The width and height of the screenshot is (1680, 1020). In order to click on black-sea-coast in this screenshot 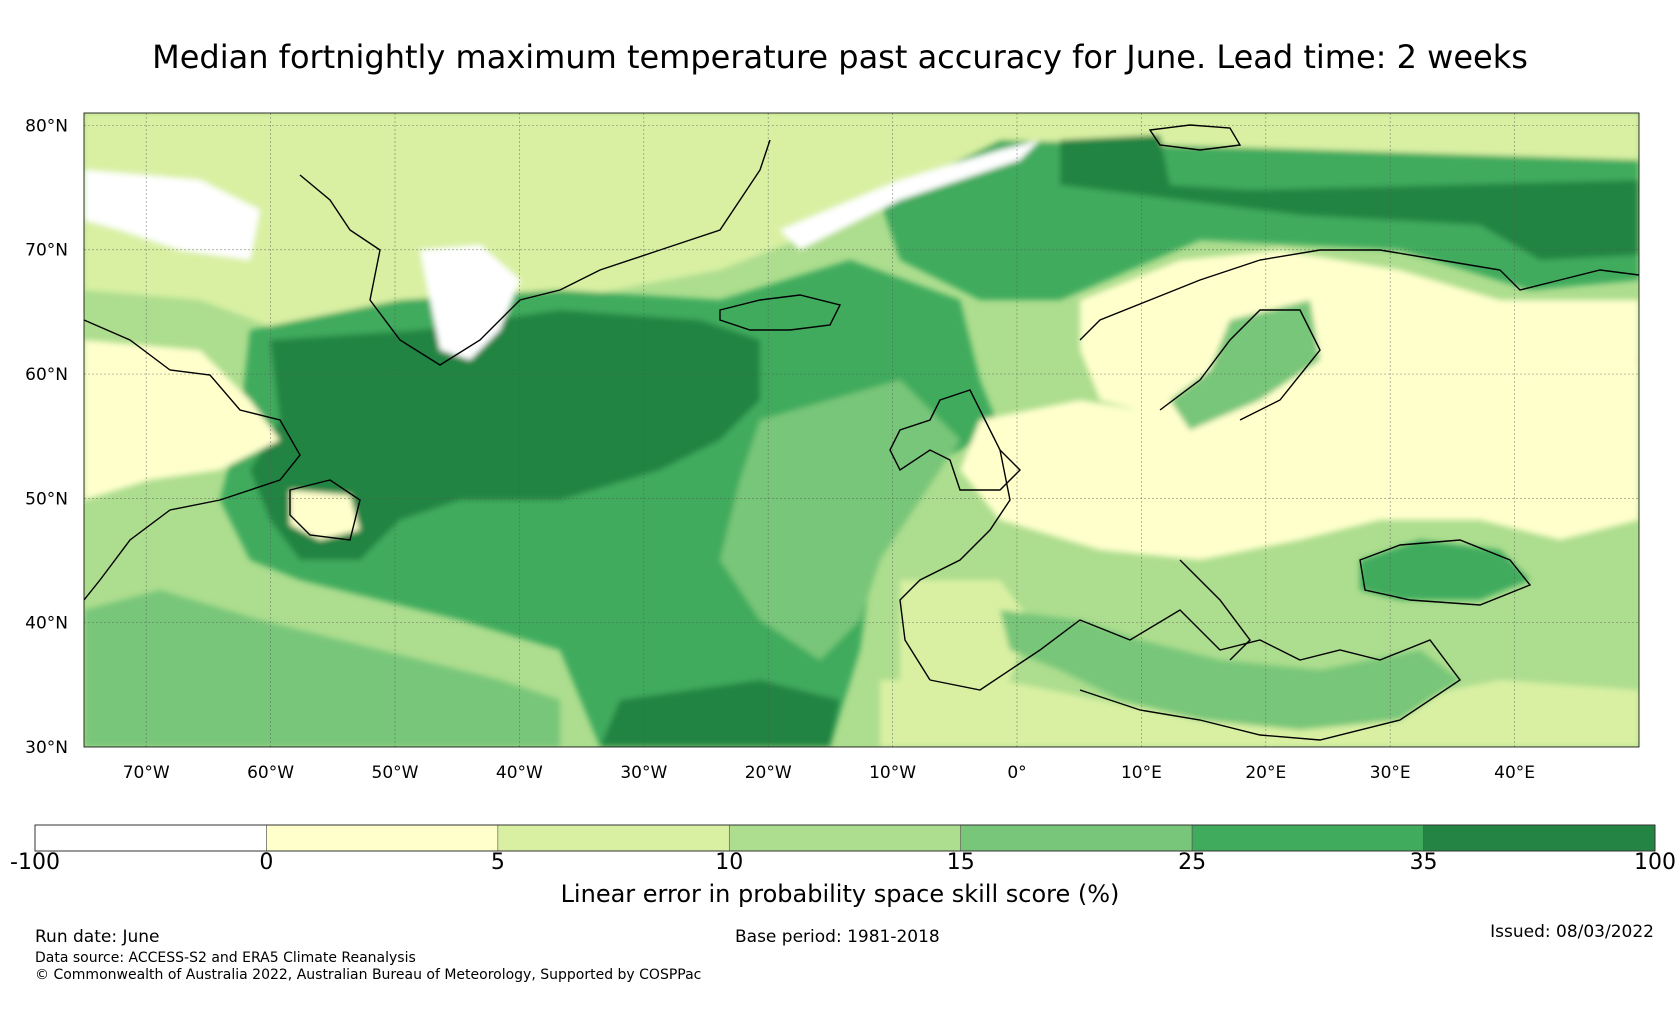, I will do `click(1445, 572)`.